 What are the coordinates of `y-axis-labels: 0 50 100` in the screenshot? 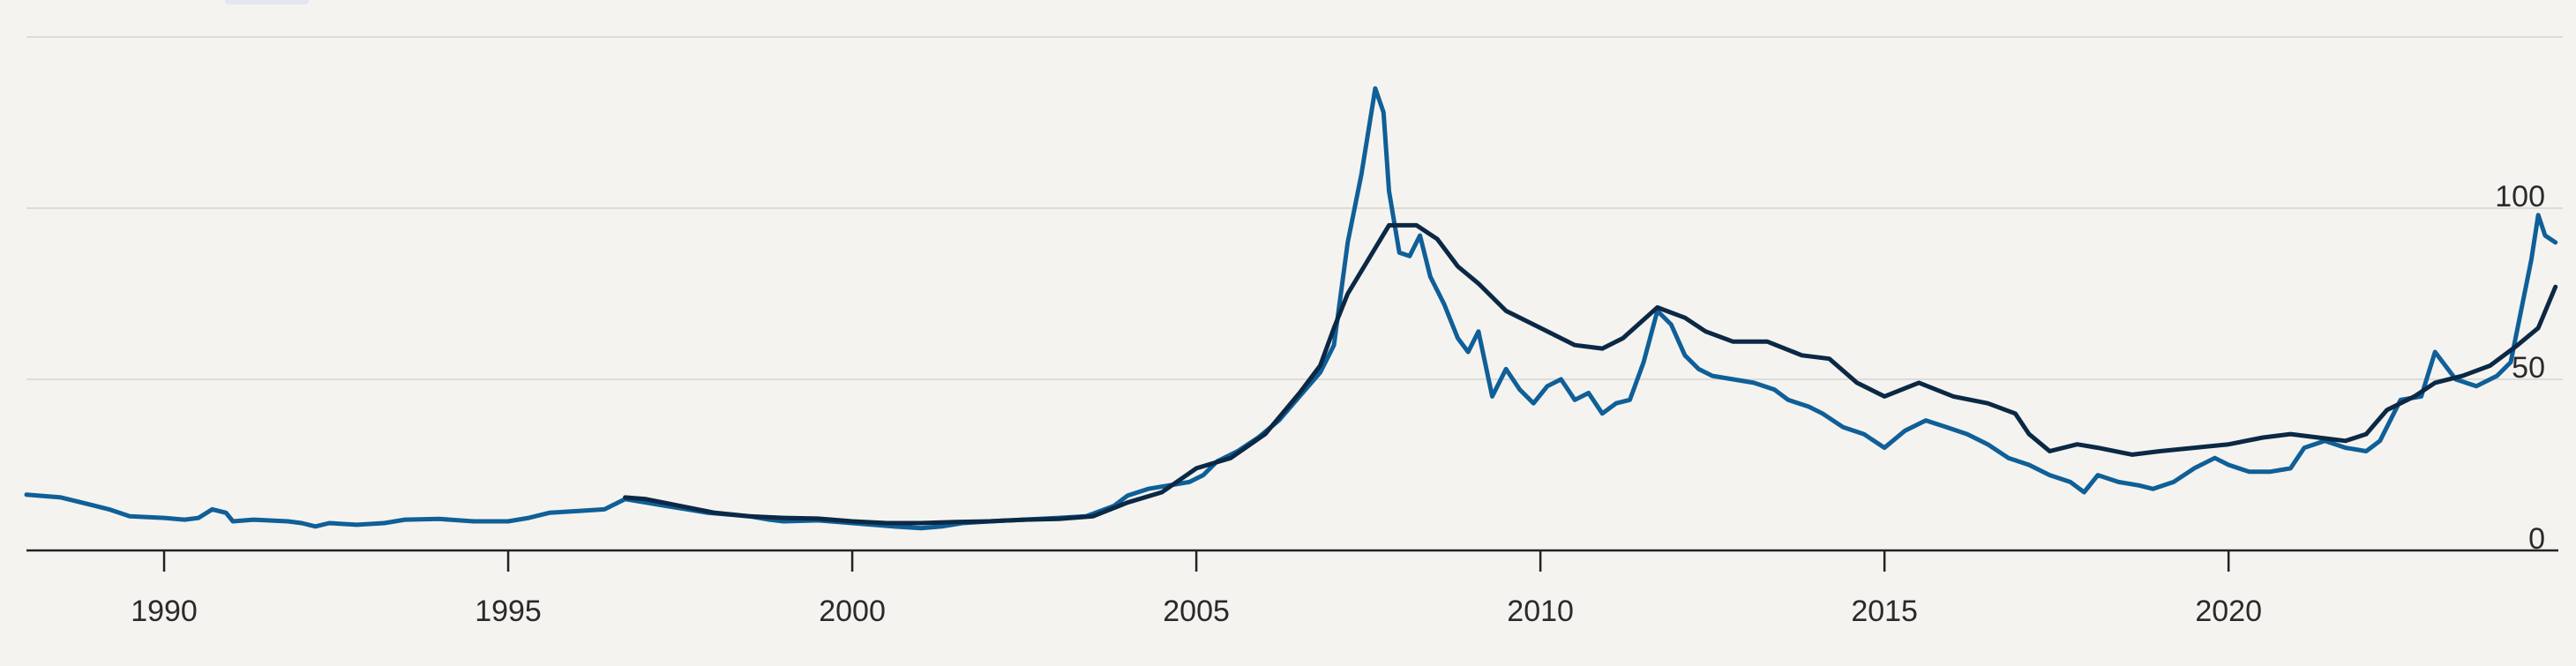 It's located at (2520, 368).